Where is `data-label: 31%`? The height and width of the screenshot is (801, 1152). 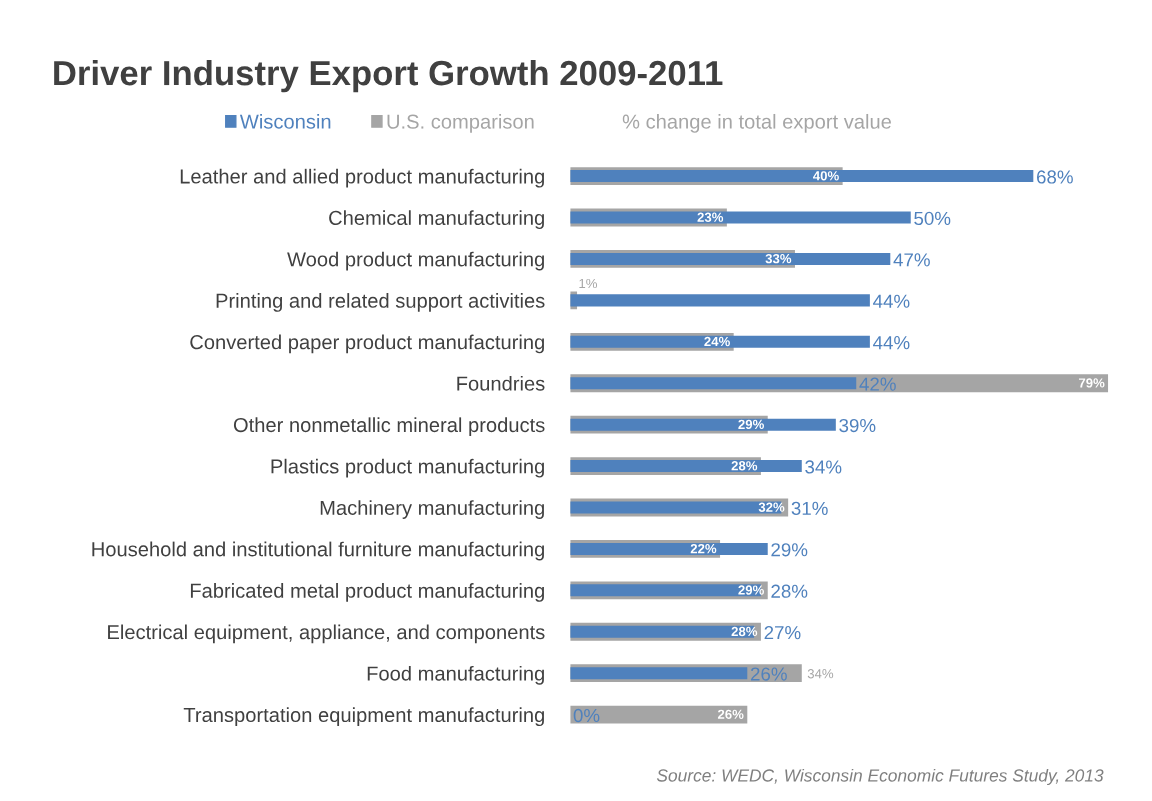
data-label: 31% is located at coordinates (809, 508).